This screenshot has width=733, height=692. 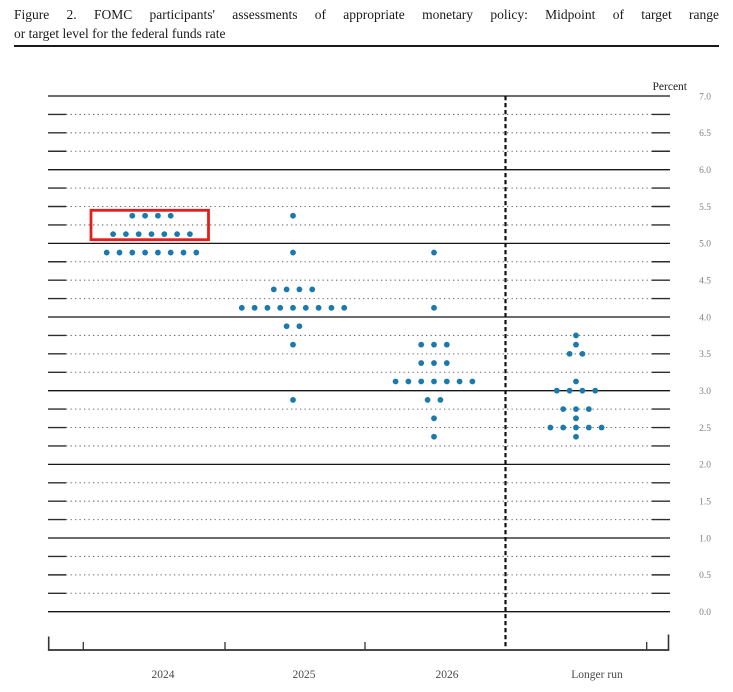 What do you see at coordinates (705, 502) in the screenshot?
I see `y-axis-tick-label: 1.5` at bounding box center [705, 502].